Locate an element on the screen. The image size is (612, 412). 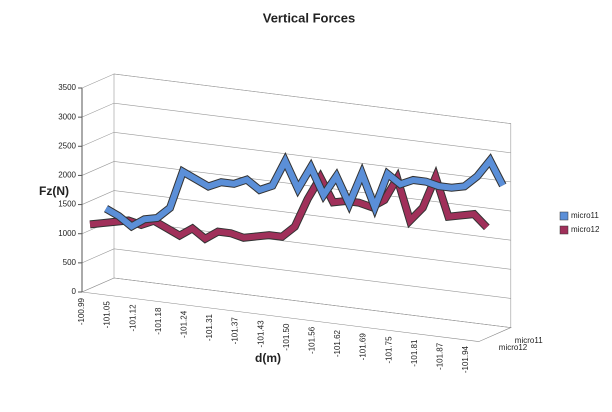
y-tick-label: 0 is located at coordinates (74, 291).